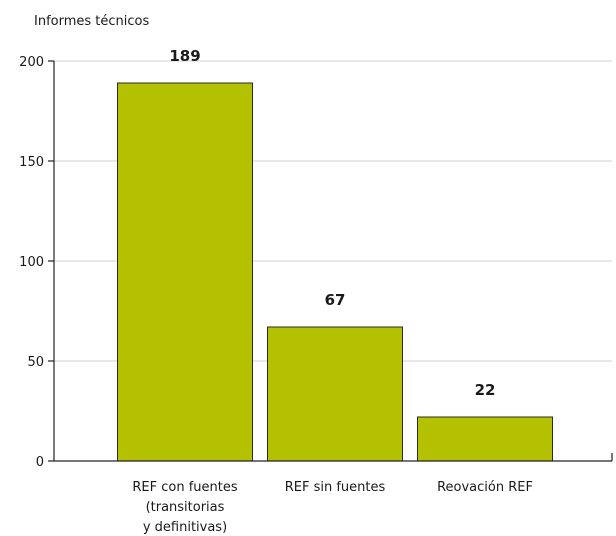 The height and width of the screenshot is (536, 616). Describe the element at coordinates (40, 462) in the screenshot. I see `y-tick-label: 0` at that location.